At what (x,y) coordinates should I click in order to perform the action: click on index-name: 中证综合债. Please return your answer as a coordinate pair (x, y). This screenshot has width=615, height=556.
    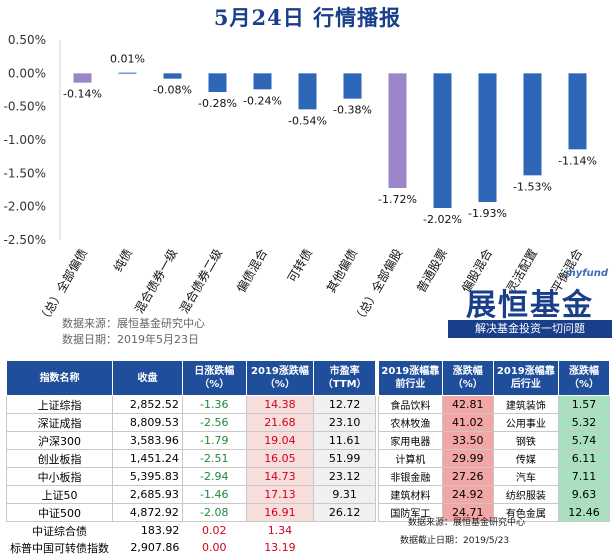
    Looking at the image, I should click on (60, 531).